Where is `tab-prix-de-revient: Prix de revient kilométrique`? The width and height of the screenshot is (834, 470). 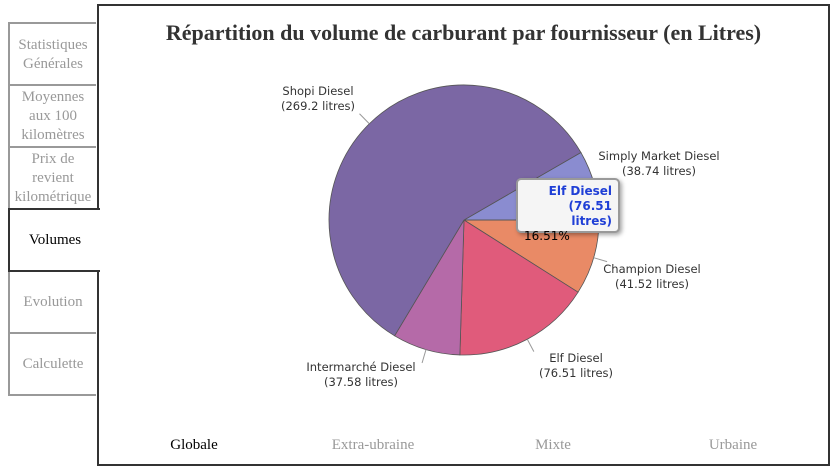 tab-prix-de-revient: Prix de revient kilométrique is located at coordinates (52, 177).